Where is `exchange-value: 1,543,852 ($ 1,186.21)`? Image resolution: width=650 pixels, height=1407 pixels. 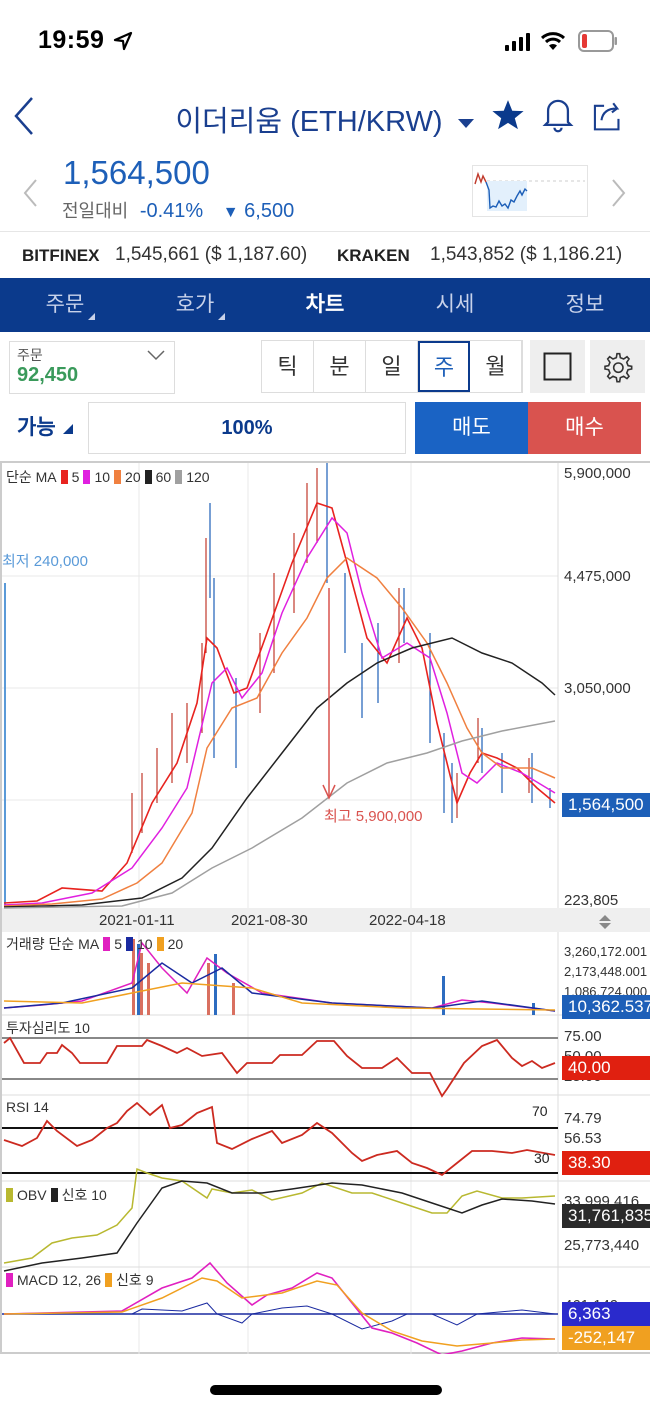
exchange-value: 1,543,852 ($ 1,186.21) is located at coordinates (526, 254).